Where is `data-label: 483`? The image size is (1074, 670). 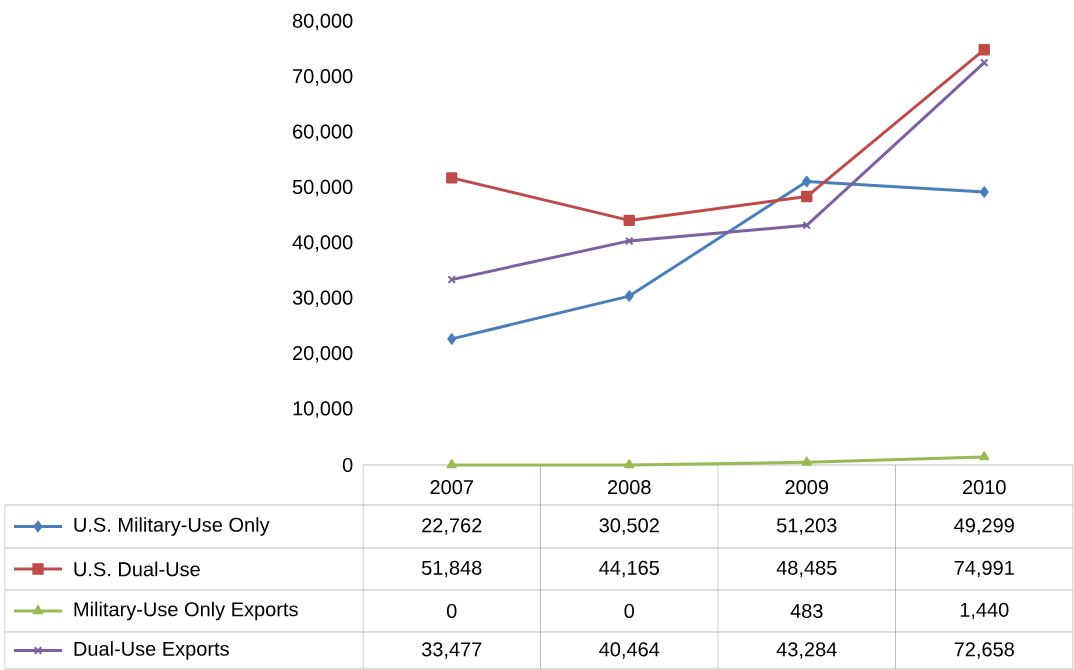
data-label: 483 is located at coordinates (806, 611).